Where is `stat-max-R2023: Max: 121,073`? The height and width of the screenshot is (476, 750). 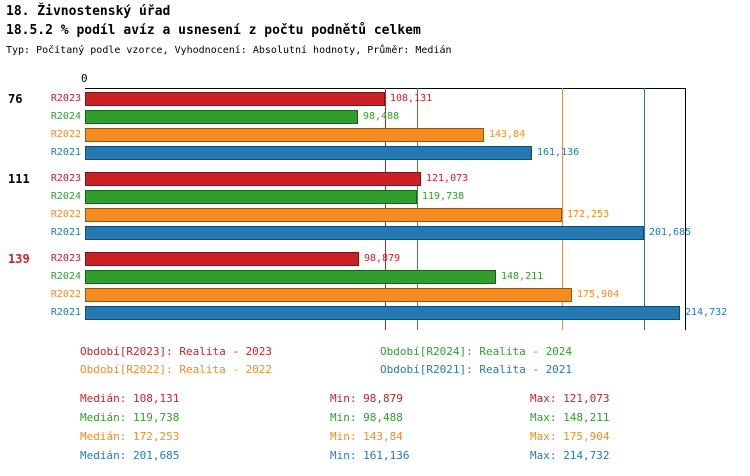 stat-max-R2023: Max: 121,073 is located at coordinates (570, 398).